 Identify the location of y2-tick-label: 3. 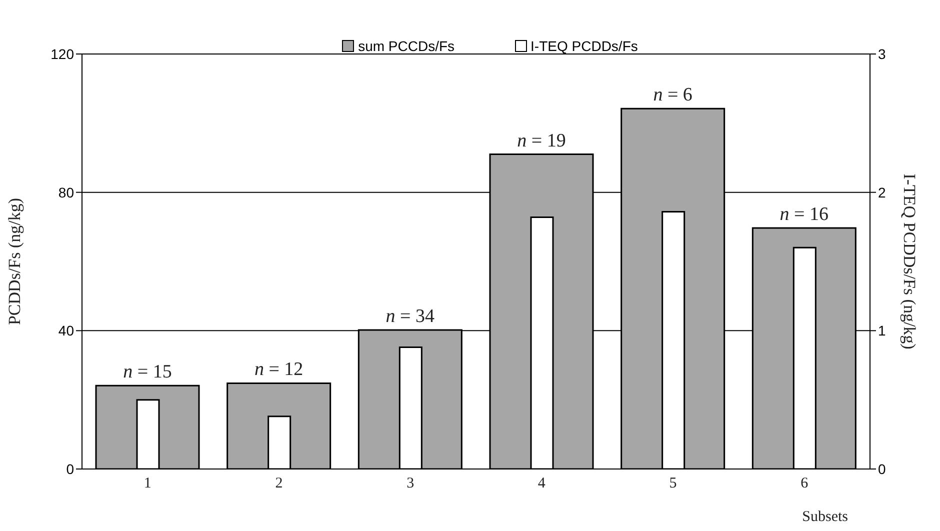
(882, 54).